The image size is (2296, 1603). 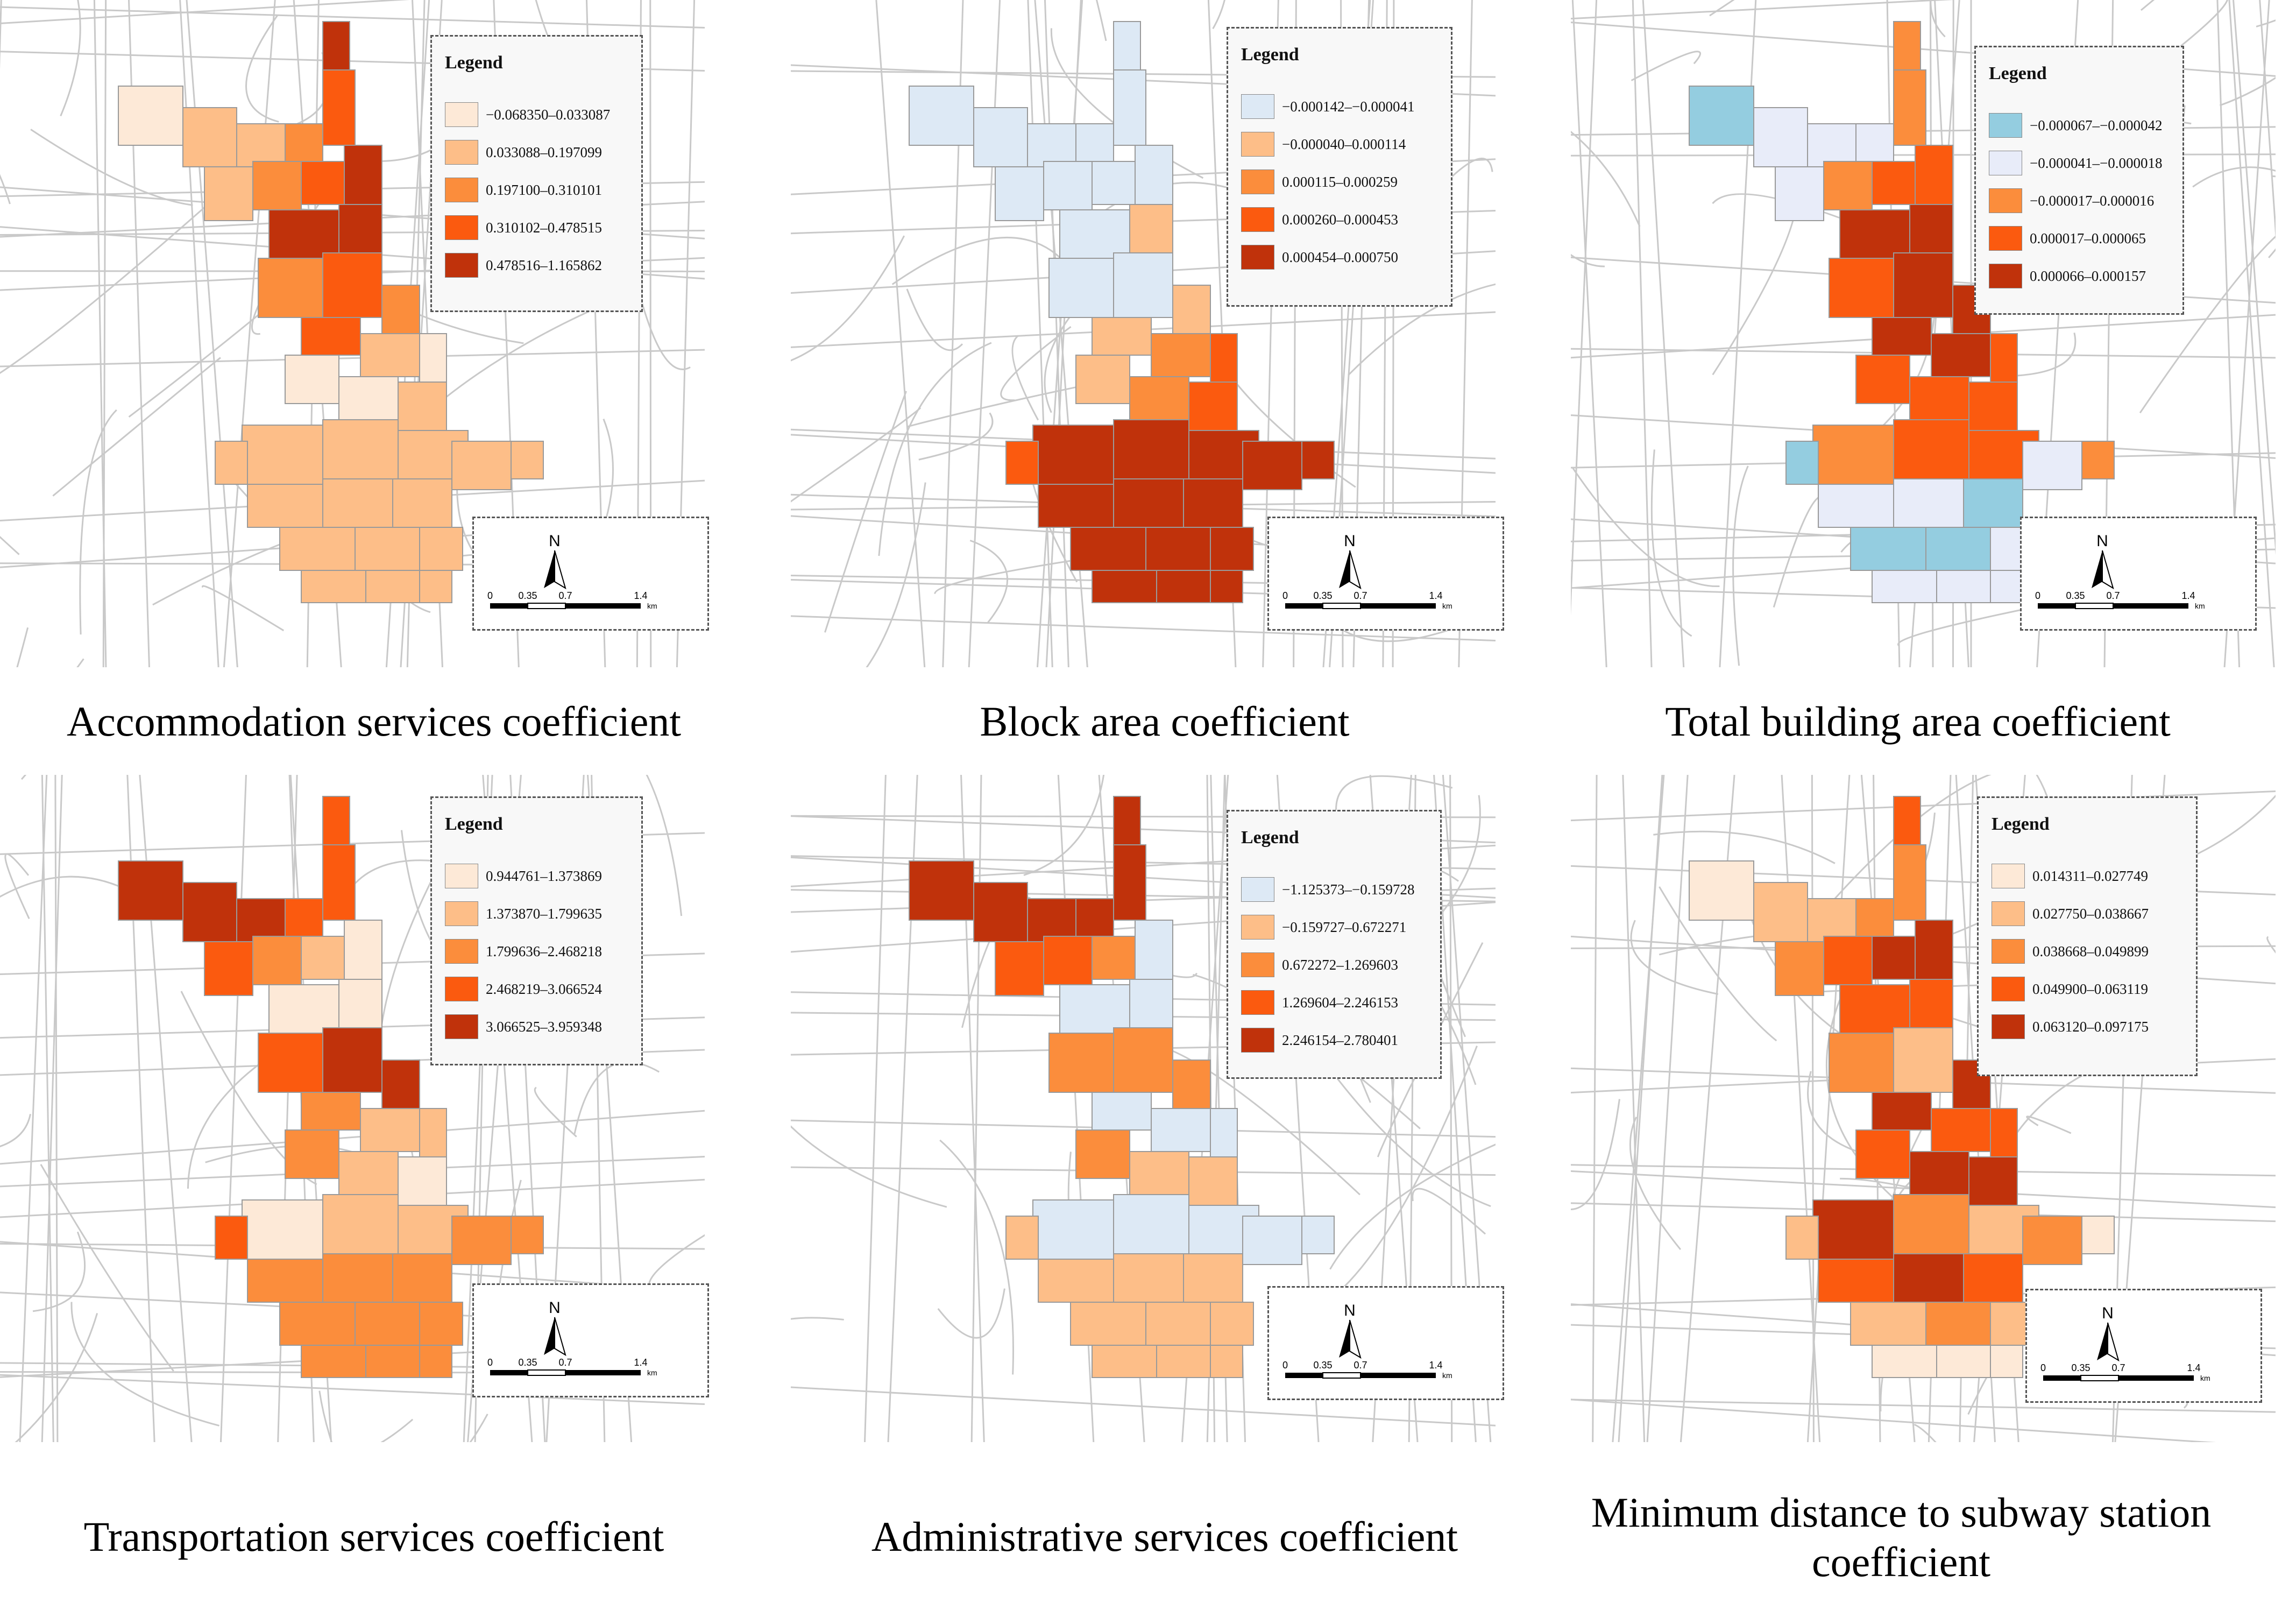 I want to click on legend-label: 0.033088–0.197099, so click(x=544, y=152).